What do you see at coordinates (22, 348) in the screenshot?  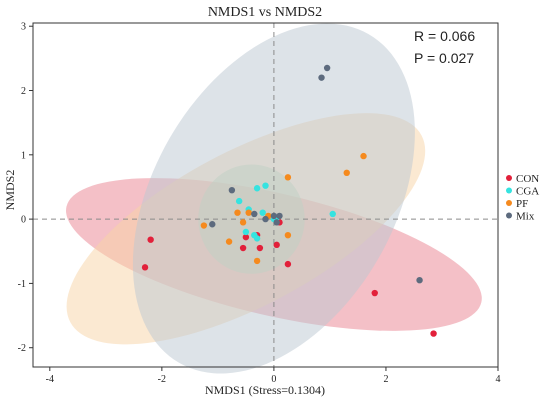 I see `y-tick-label: -2` at bounding box center [22, 348].